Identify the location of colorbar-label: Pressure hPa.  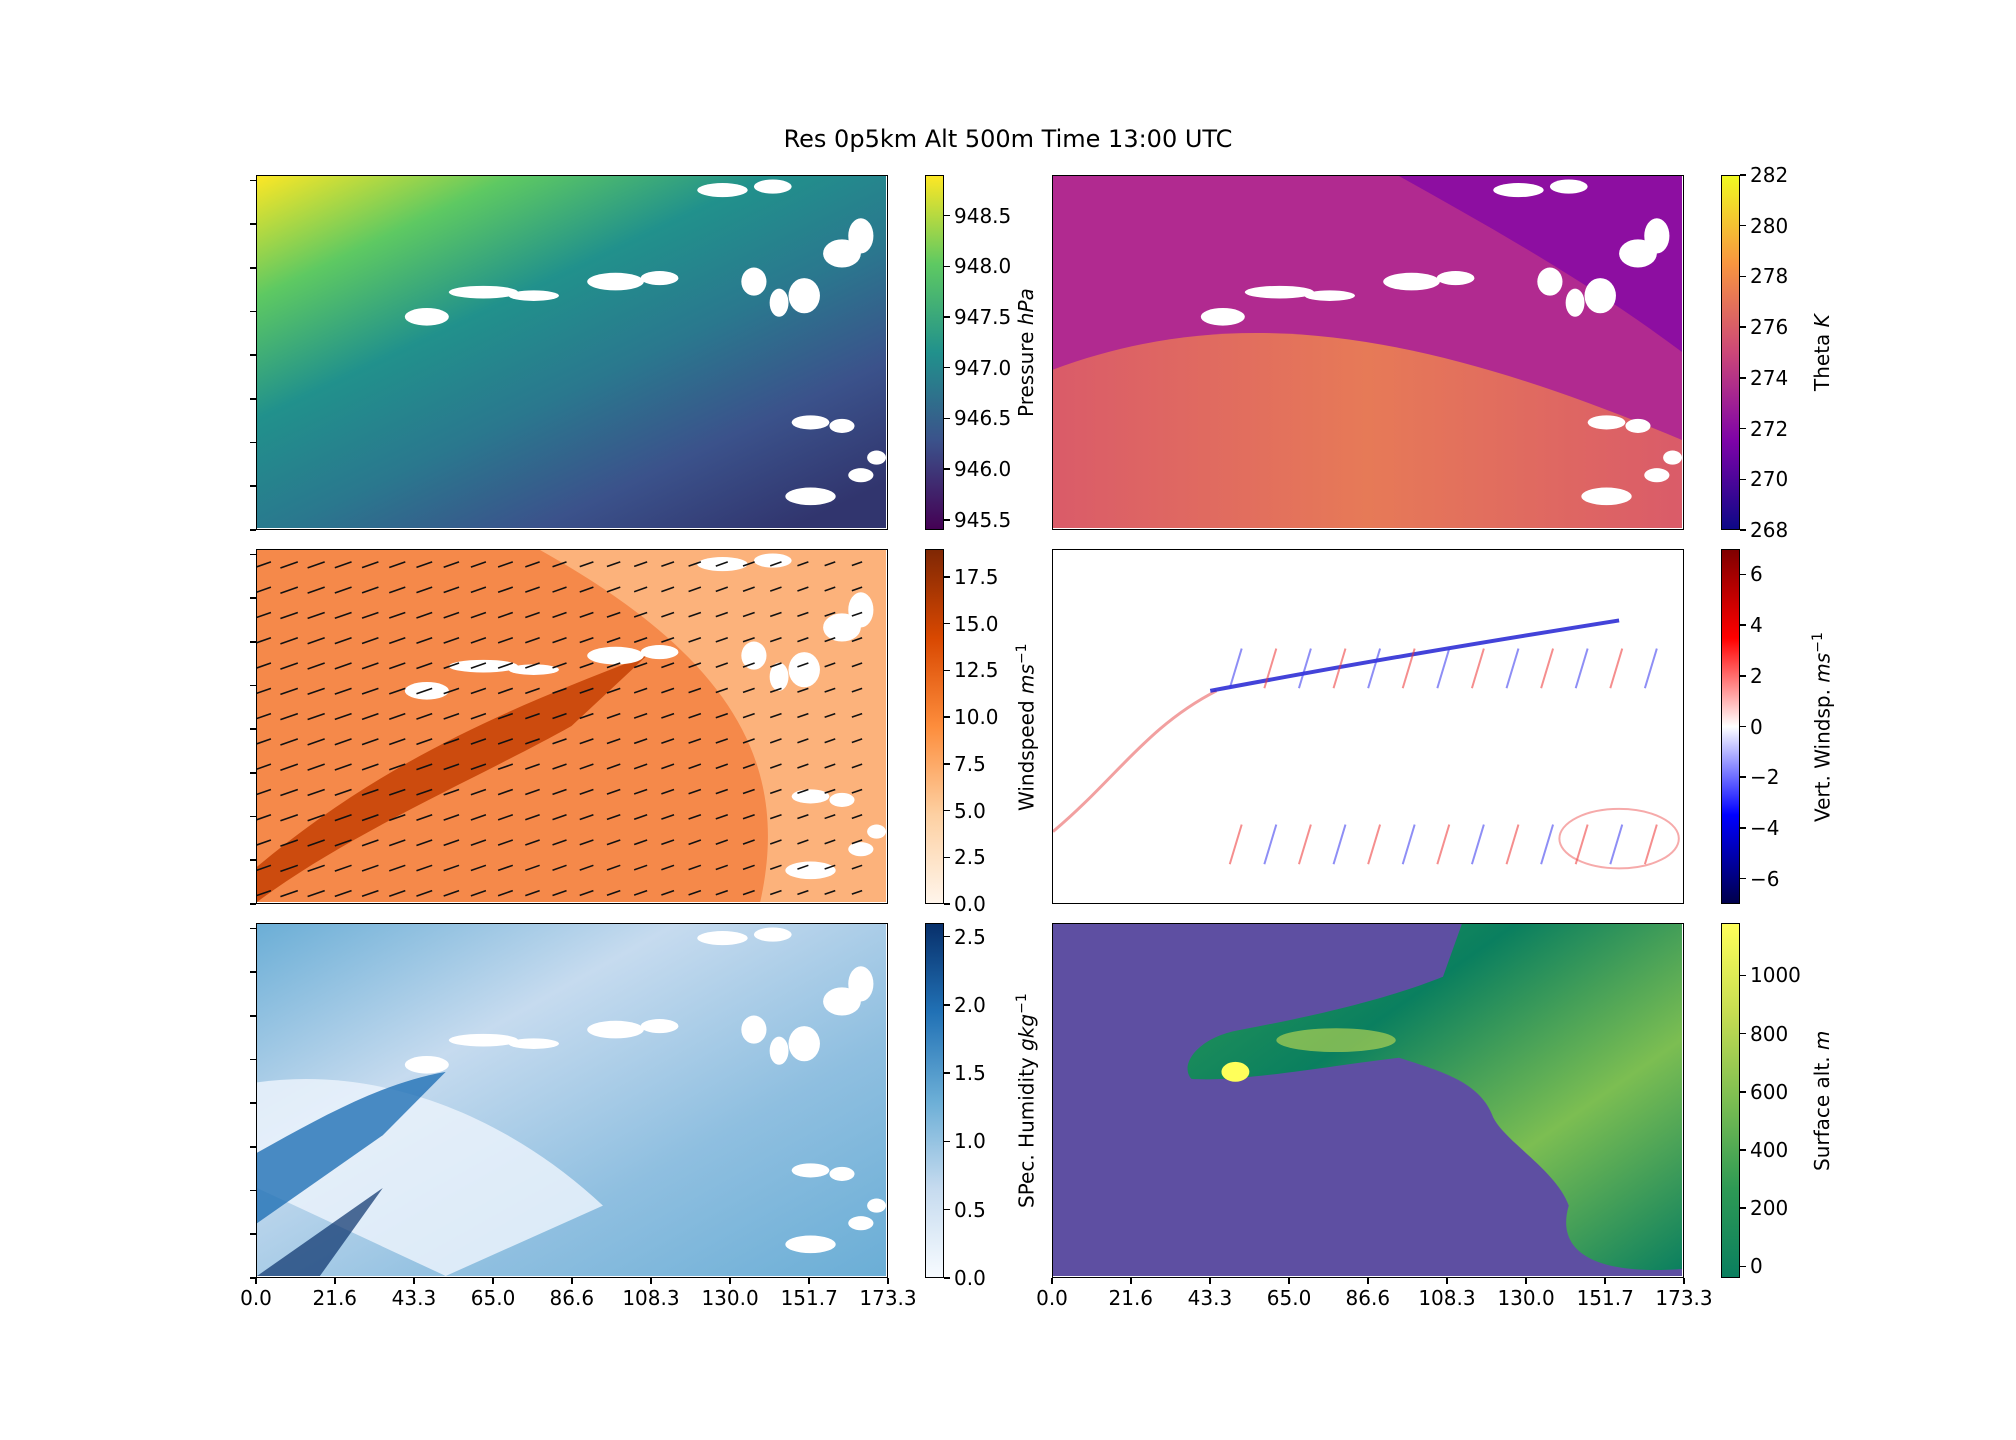
(1026, 352).